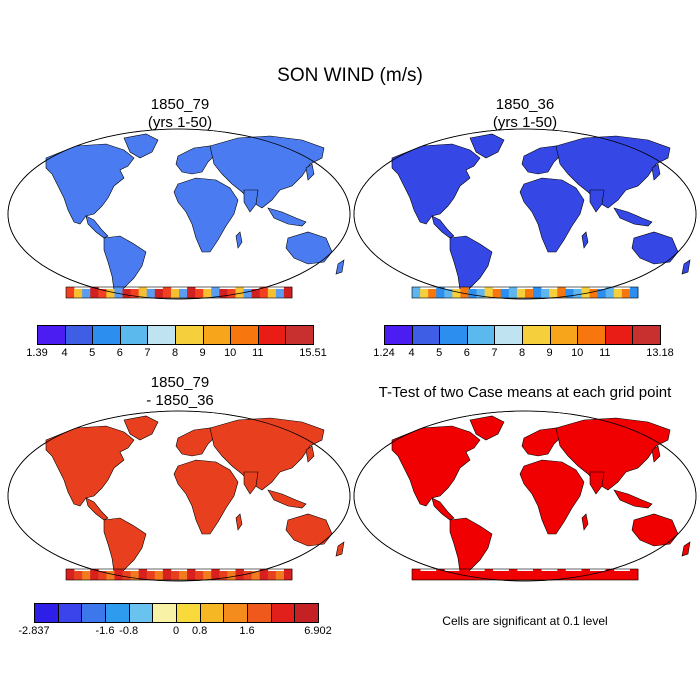 Image resolution: width=700 pixels, height=700 pixels. I want to click on colorbar-label: 10, so click(230, 353).